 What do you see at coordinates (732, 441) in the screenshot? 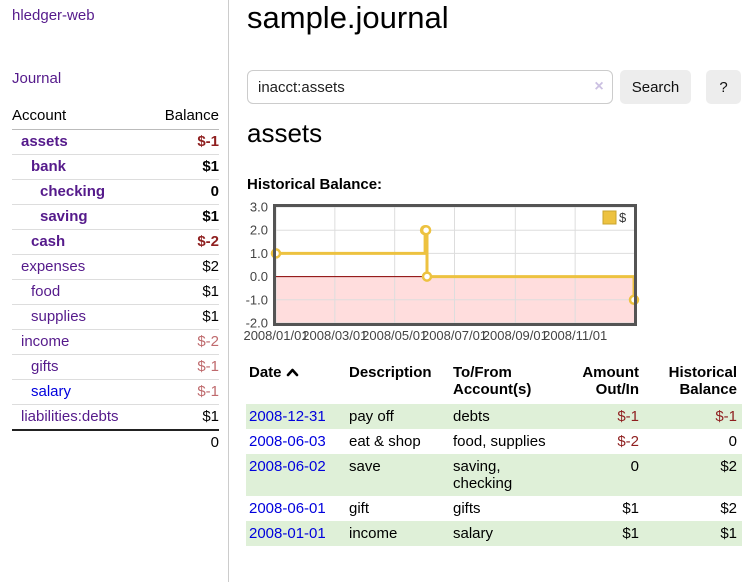
I see `register-balance: 0` at bounding box center [732, 441].